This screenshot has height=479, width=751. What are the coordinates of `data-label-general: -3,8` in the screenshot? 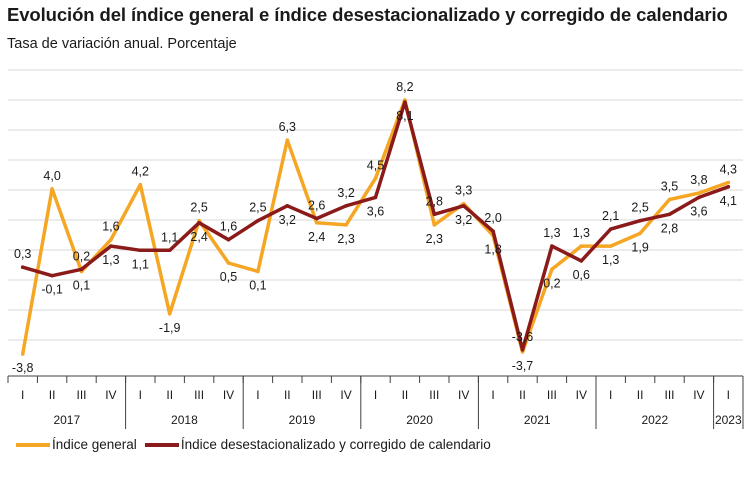 It's located at (23, 368).